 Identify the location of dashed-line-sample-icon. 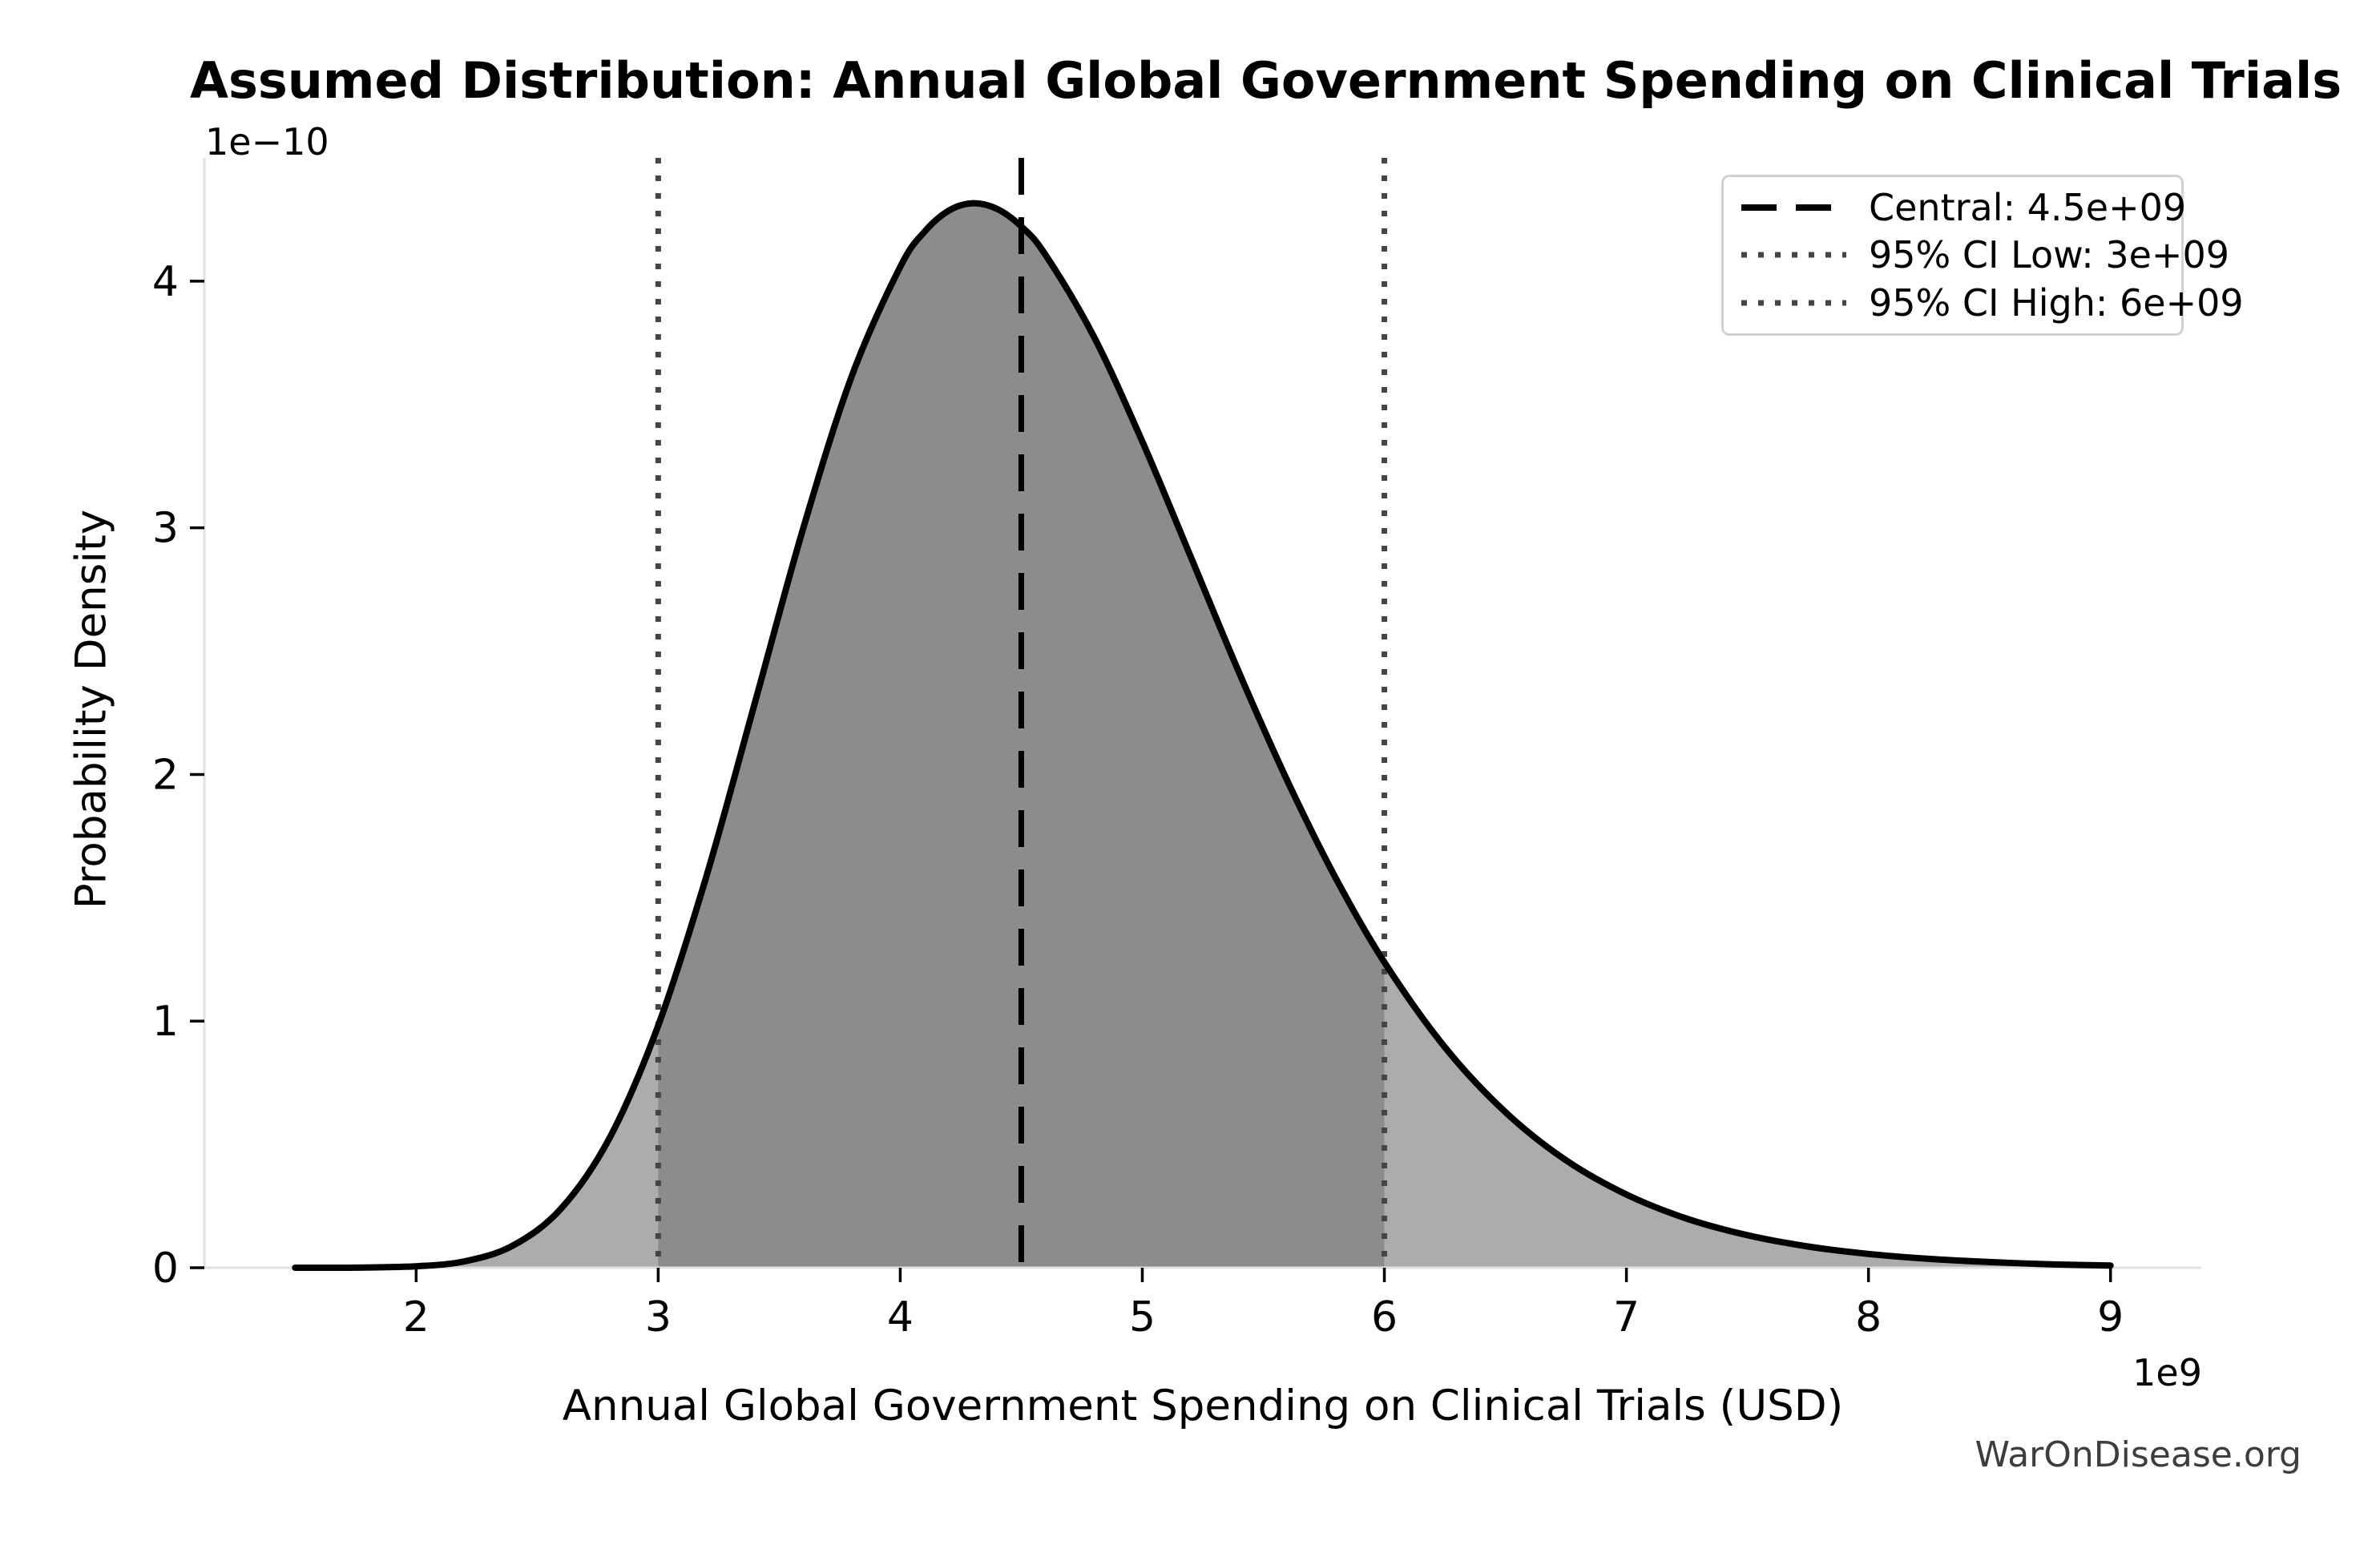
(1793, 208).